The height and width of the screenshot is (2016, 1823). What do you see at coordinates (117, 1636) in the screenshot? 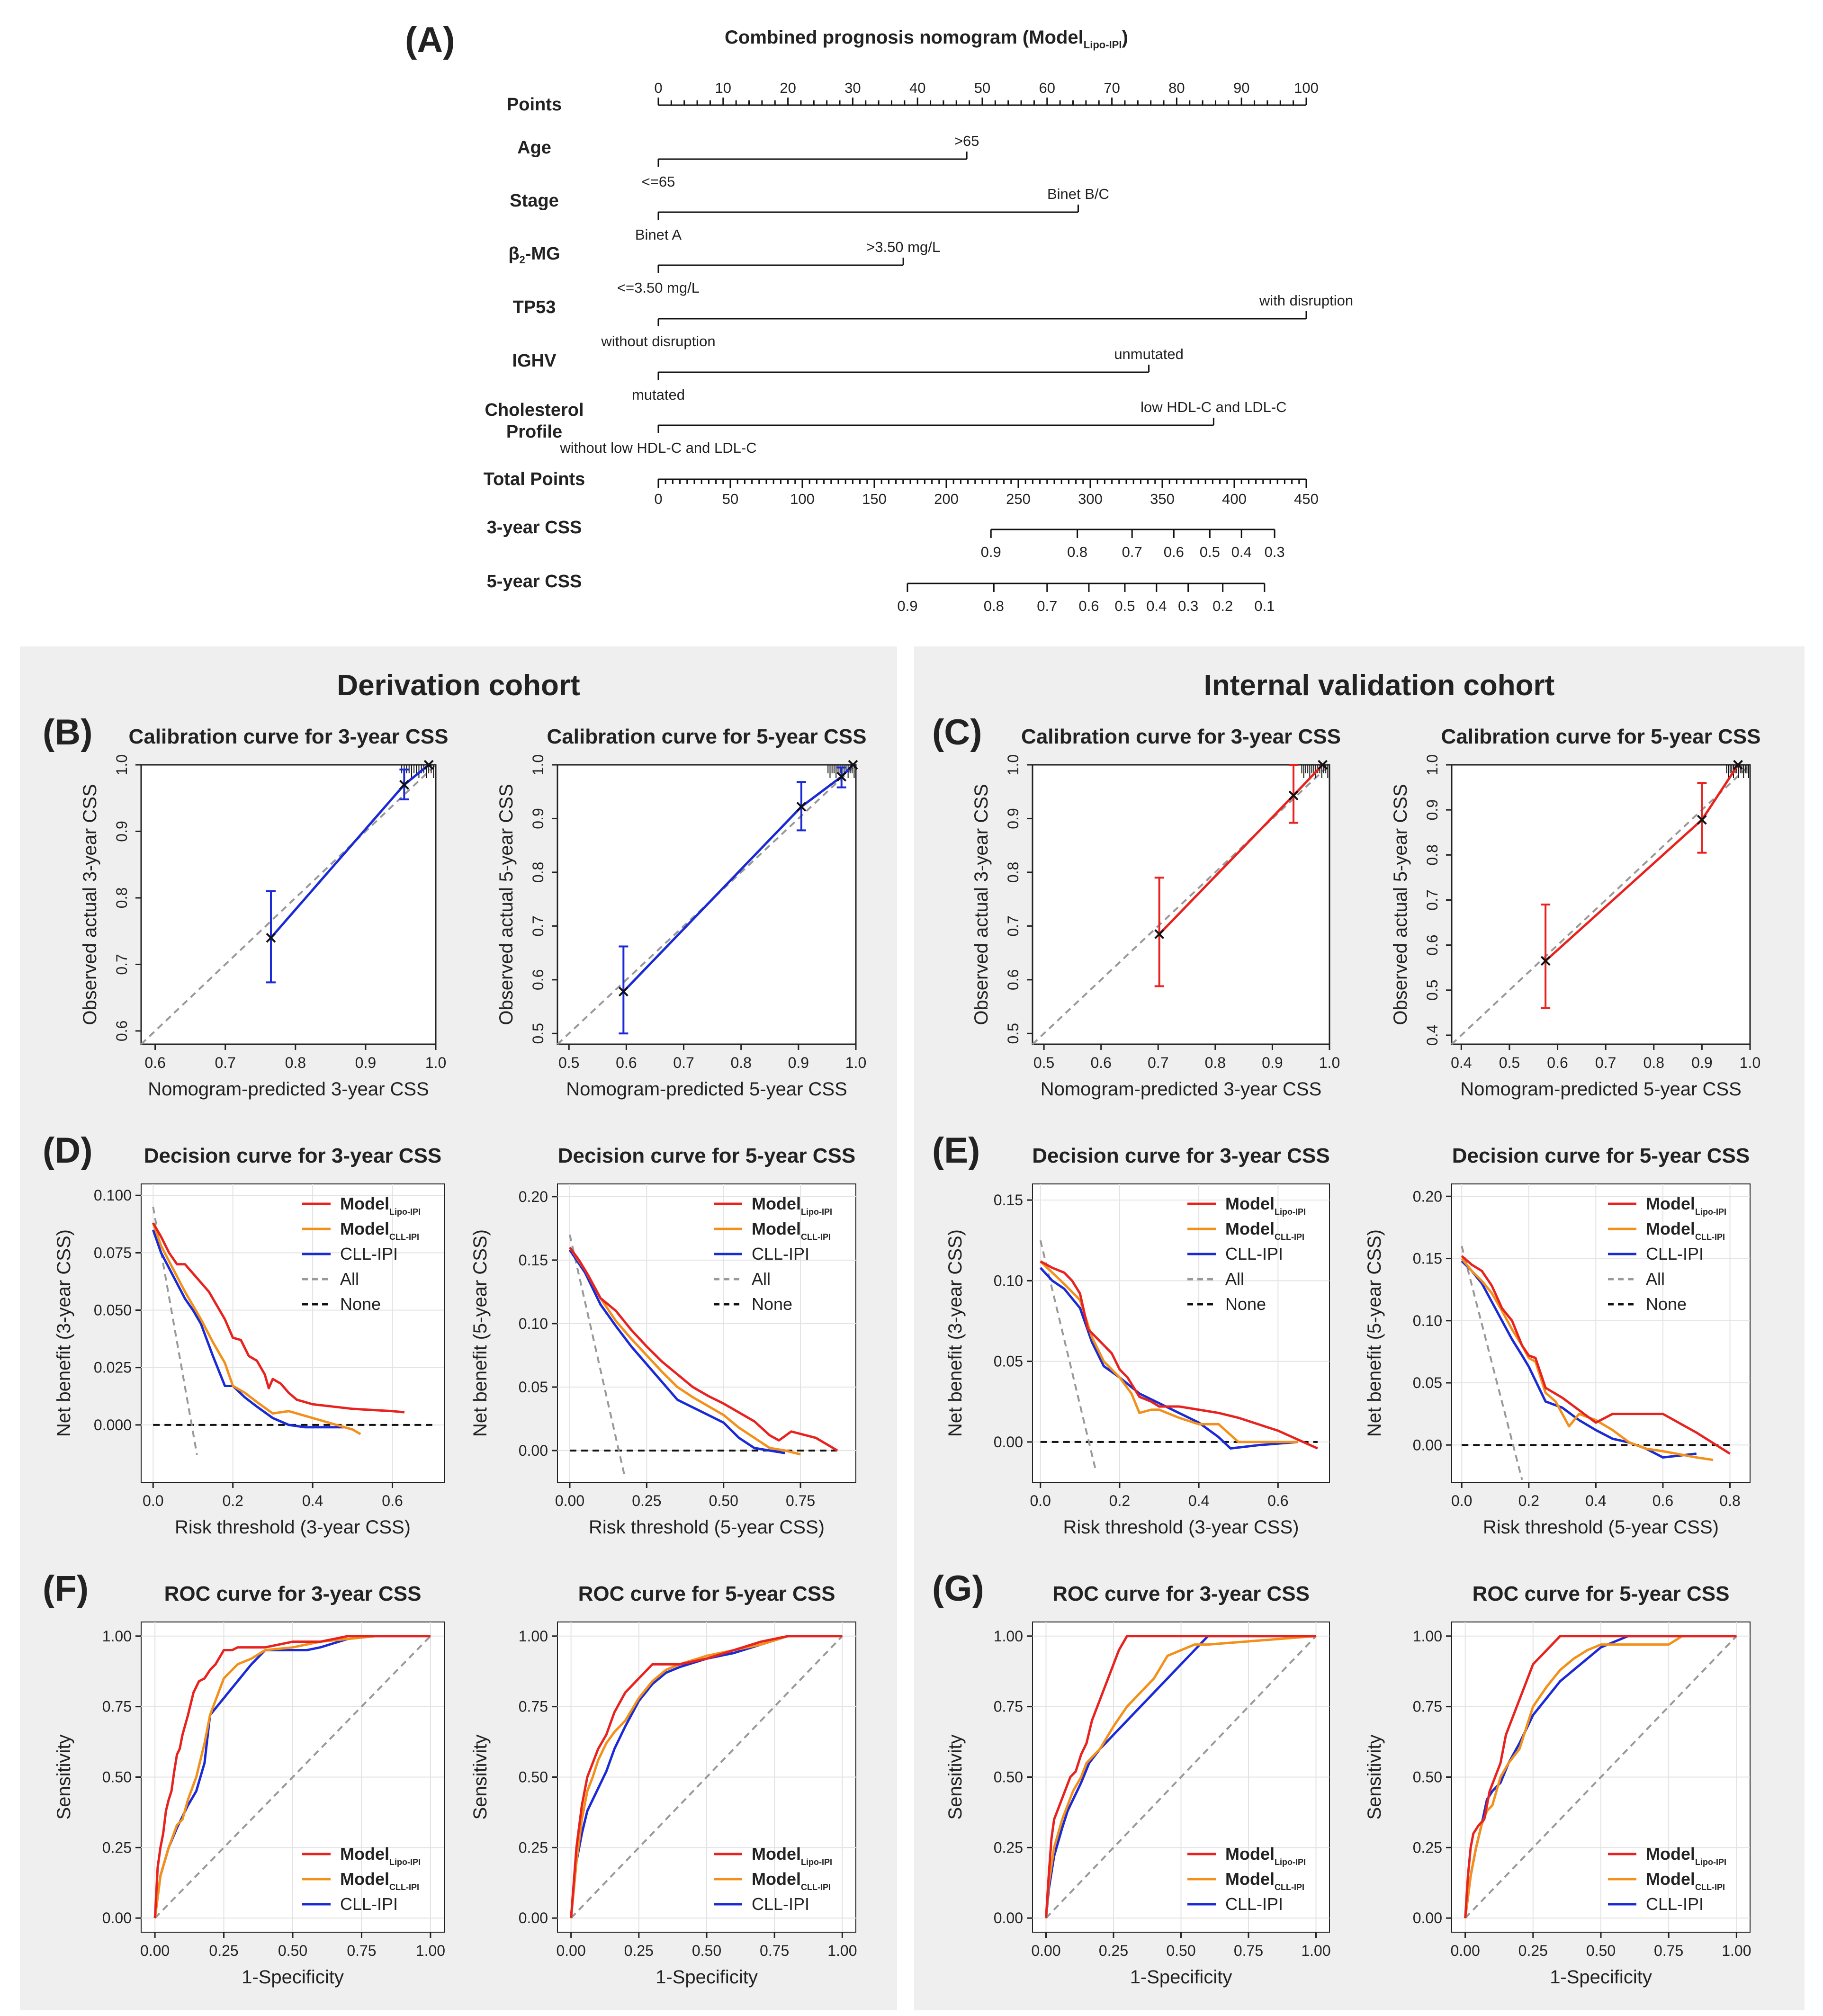
I see `y-tick-label: 1.00` at bounding box center [117, 1636].